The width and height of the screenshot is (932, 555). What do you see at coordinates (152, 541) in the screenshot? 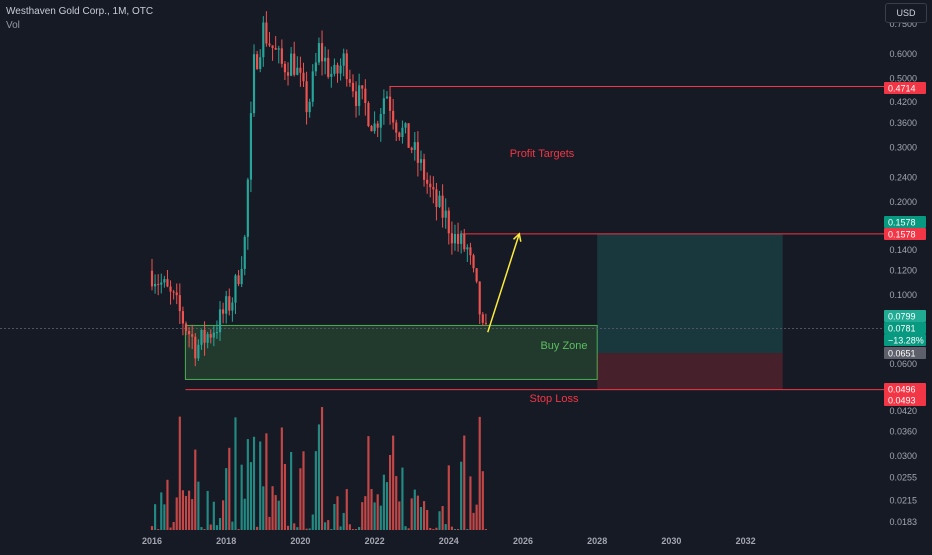
I see `x-tick-label: 2016` at bounding box center [152, 541].